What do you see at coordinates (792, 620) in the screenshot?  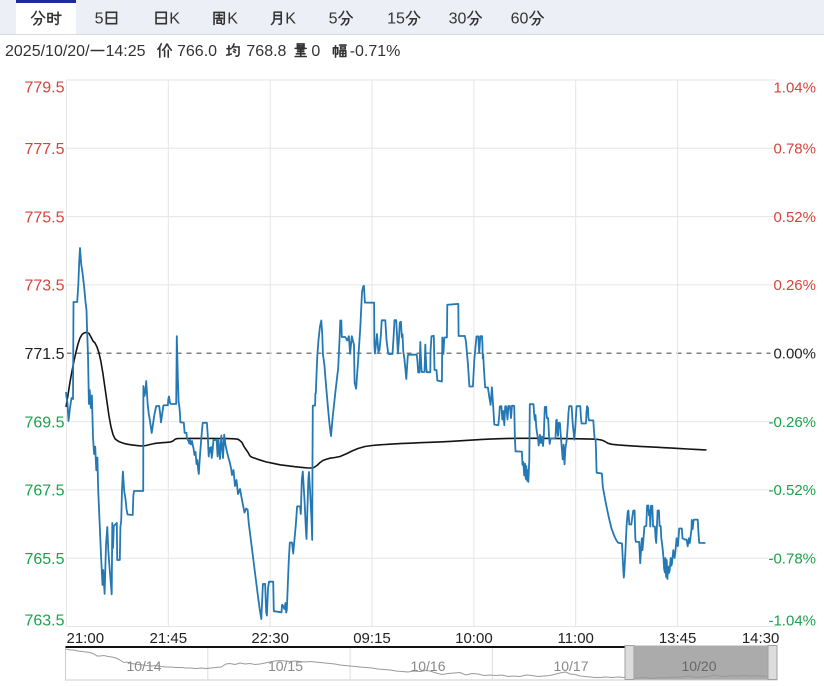 I see `svg-text: -1.04%` at bounding box center [792, 620].